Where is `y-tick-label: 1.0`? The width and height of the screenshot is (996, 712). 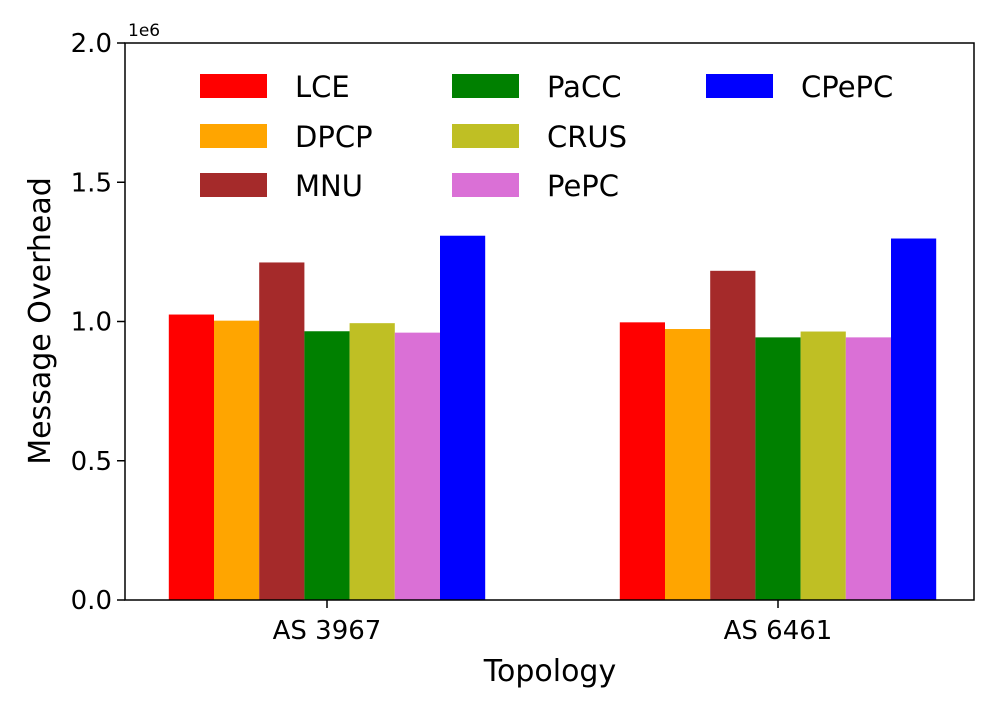
y-tick-label: 1.0 is located at coordinates (91, 323).